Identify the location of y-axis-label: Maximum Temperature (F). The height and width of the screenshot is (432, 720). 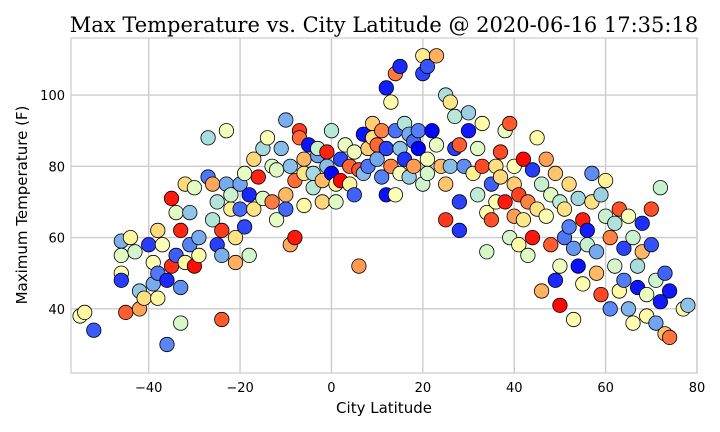
(22, 205).